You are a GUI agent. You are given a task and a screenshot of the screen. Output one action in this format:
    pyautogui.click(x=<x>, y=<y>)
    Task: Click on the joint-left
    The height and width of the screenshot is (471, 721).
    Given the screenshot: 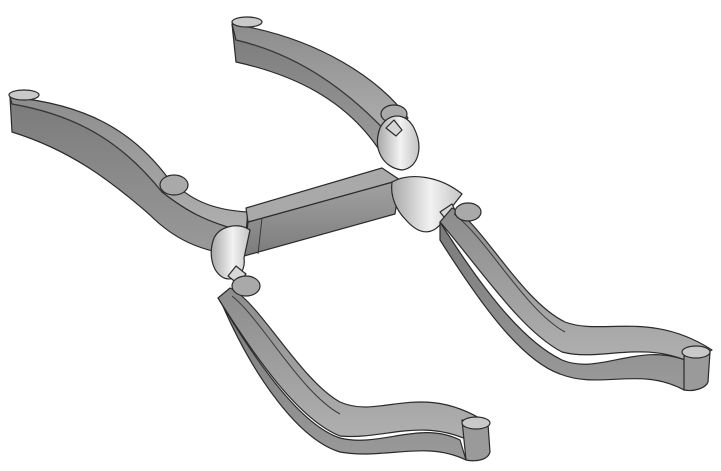 What is the action you would take?
    pyautogui.click(x=230, y=255)
    